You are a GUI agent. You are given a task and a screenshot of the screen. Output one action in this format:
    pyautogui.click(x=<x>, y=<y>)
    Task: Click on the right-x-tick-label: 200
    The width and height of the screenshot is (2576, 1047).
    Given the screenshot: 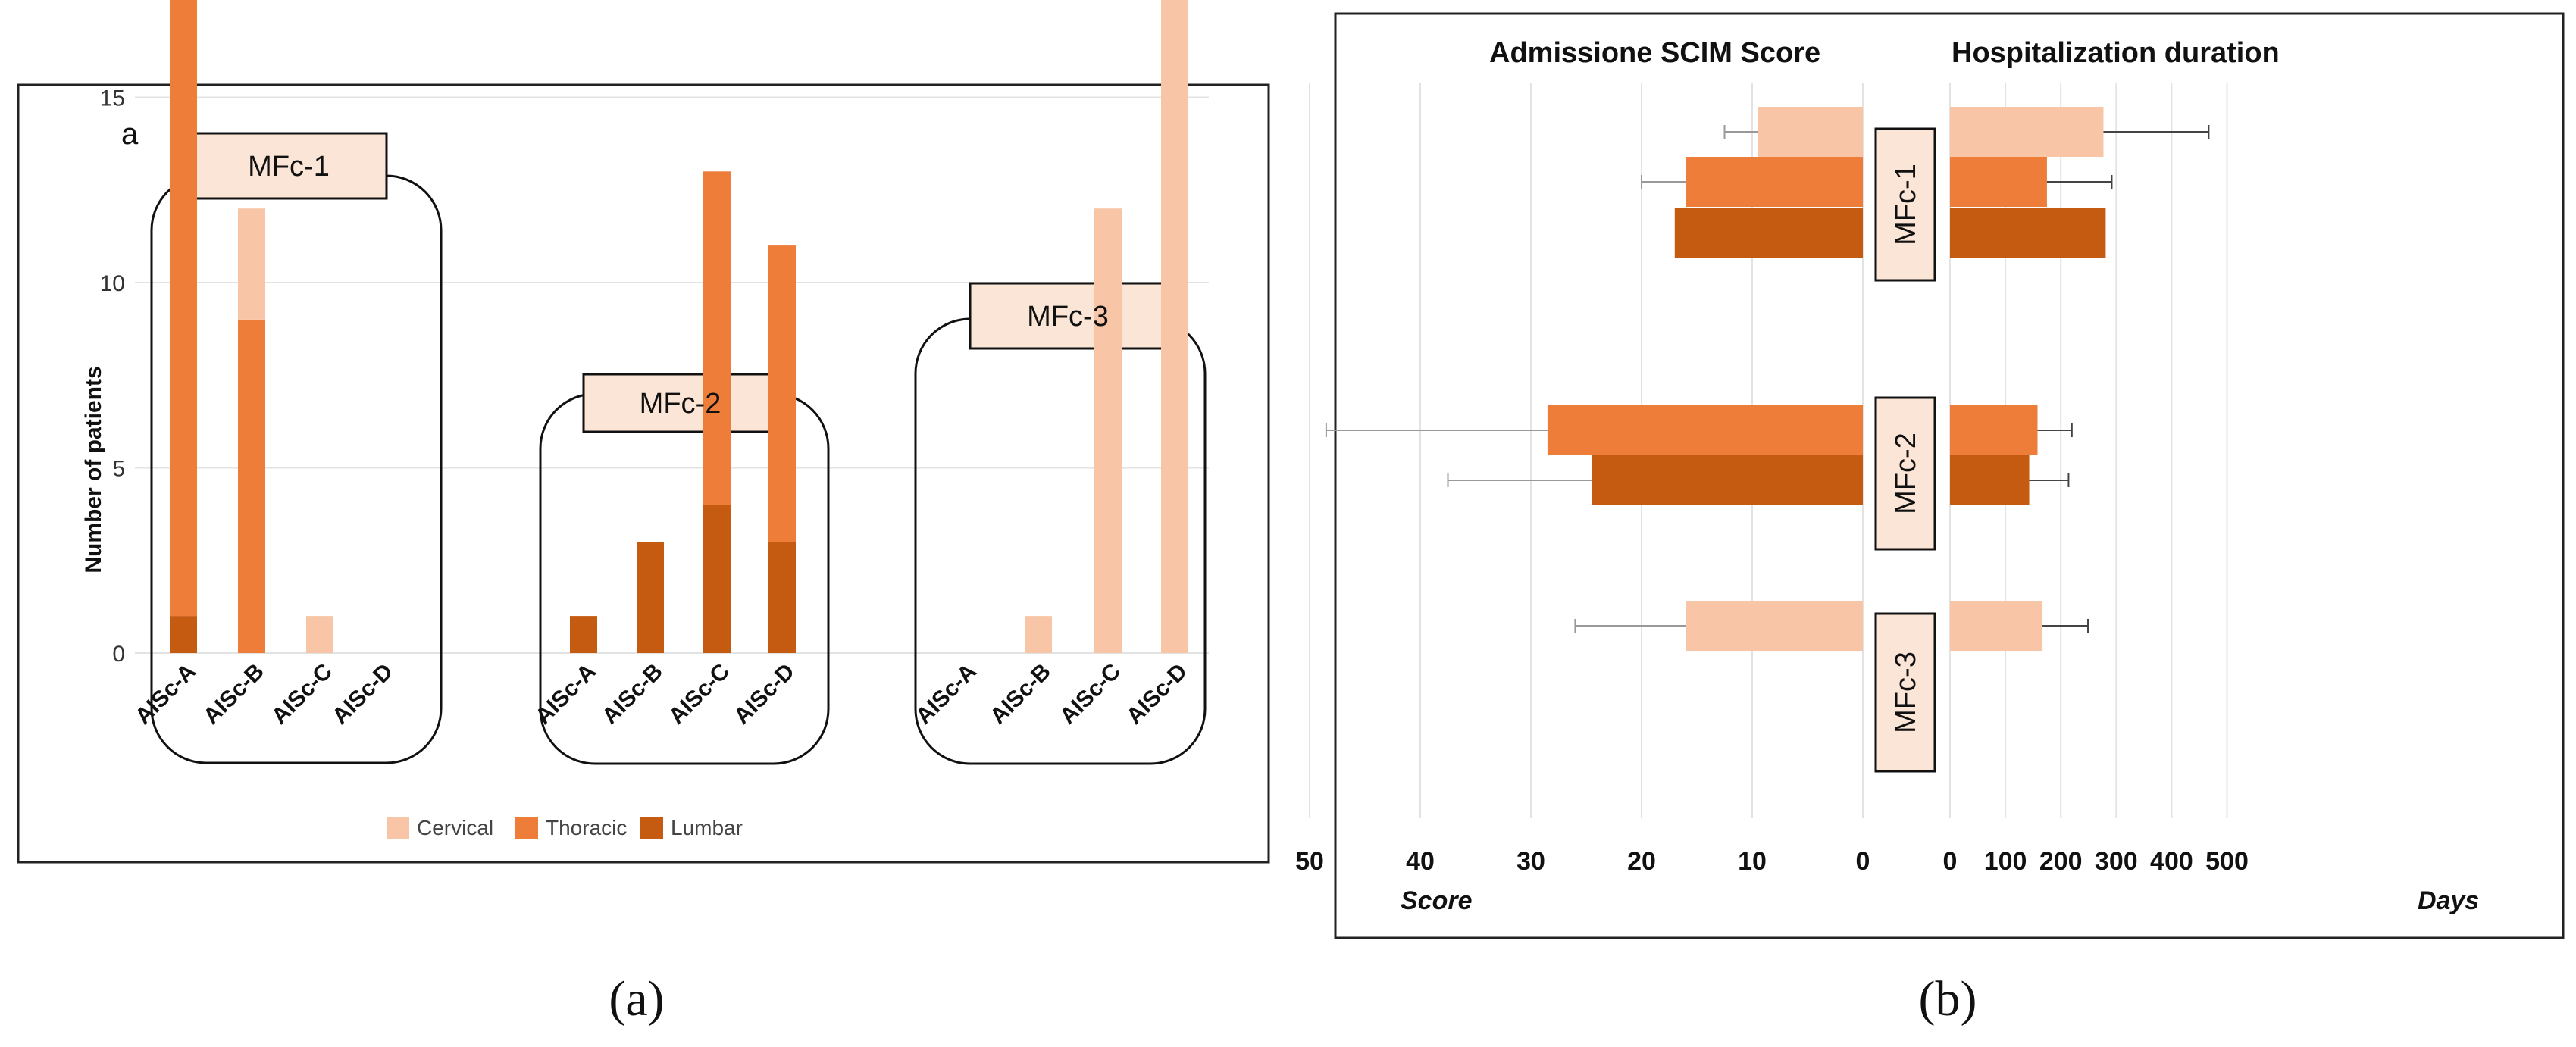 What is the action you would take?
    pyautogui.click(x=2061, y=861)
    